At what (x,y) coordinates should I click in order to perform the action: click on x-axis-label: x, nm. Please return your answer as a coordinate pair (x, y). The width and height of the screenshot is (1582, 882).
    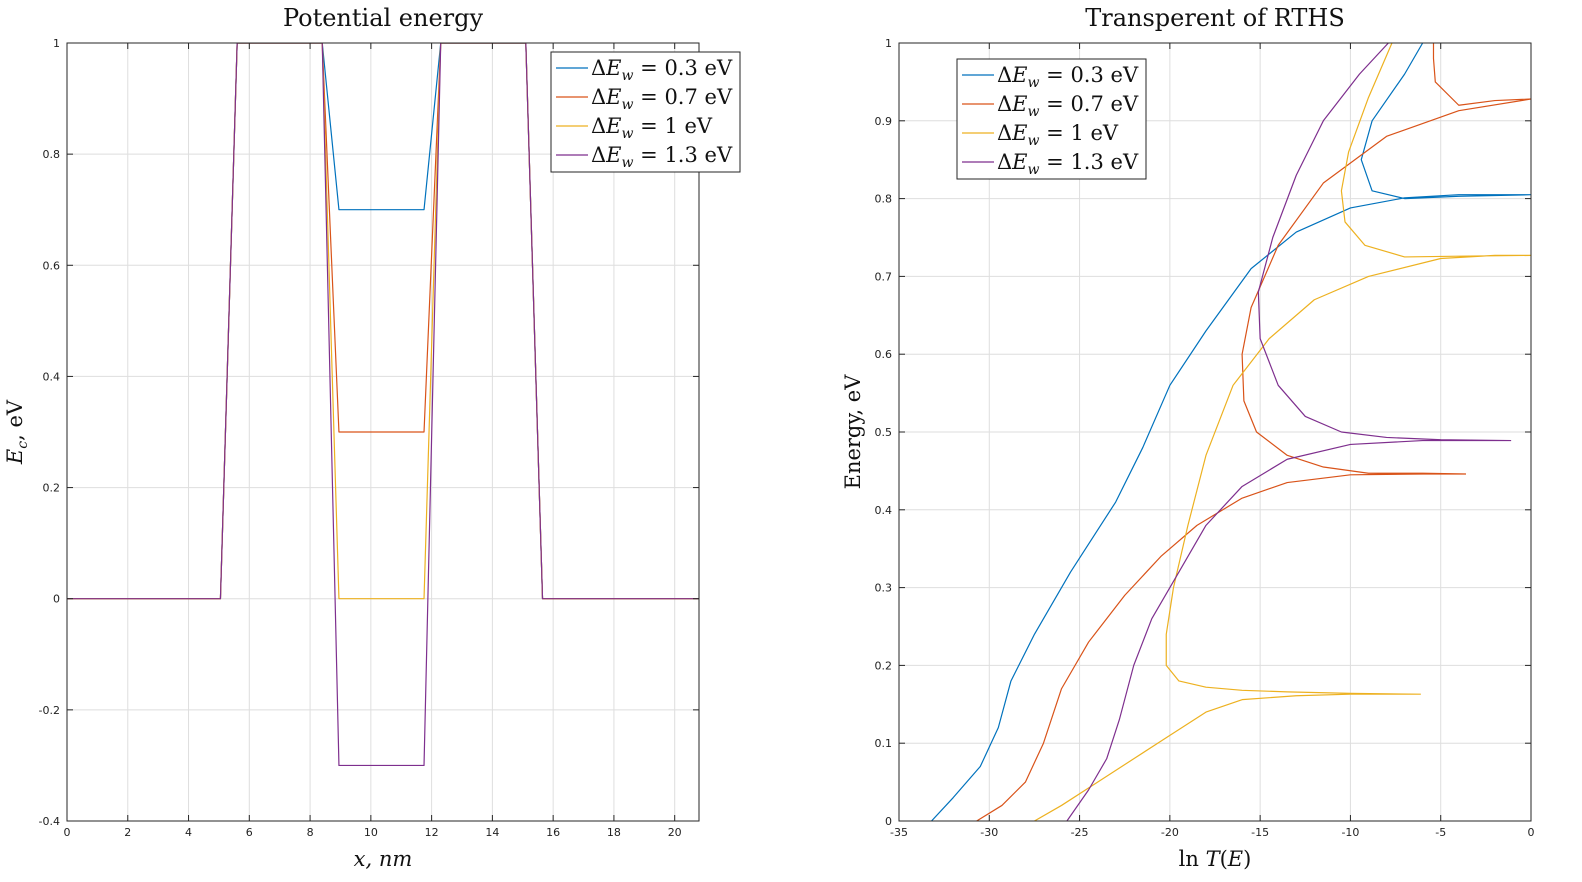
    Looking at the image, I should click on (383, 859).